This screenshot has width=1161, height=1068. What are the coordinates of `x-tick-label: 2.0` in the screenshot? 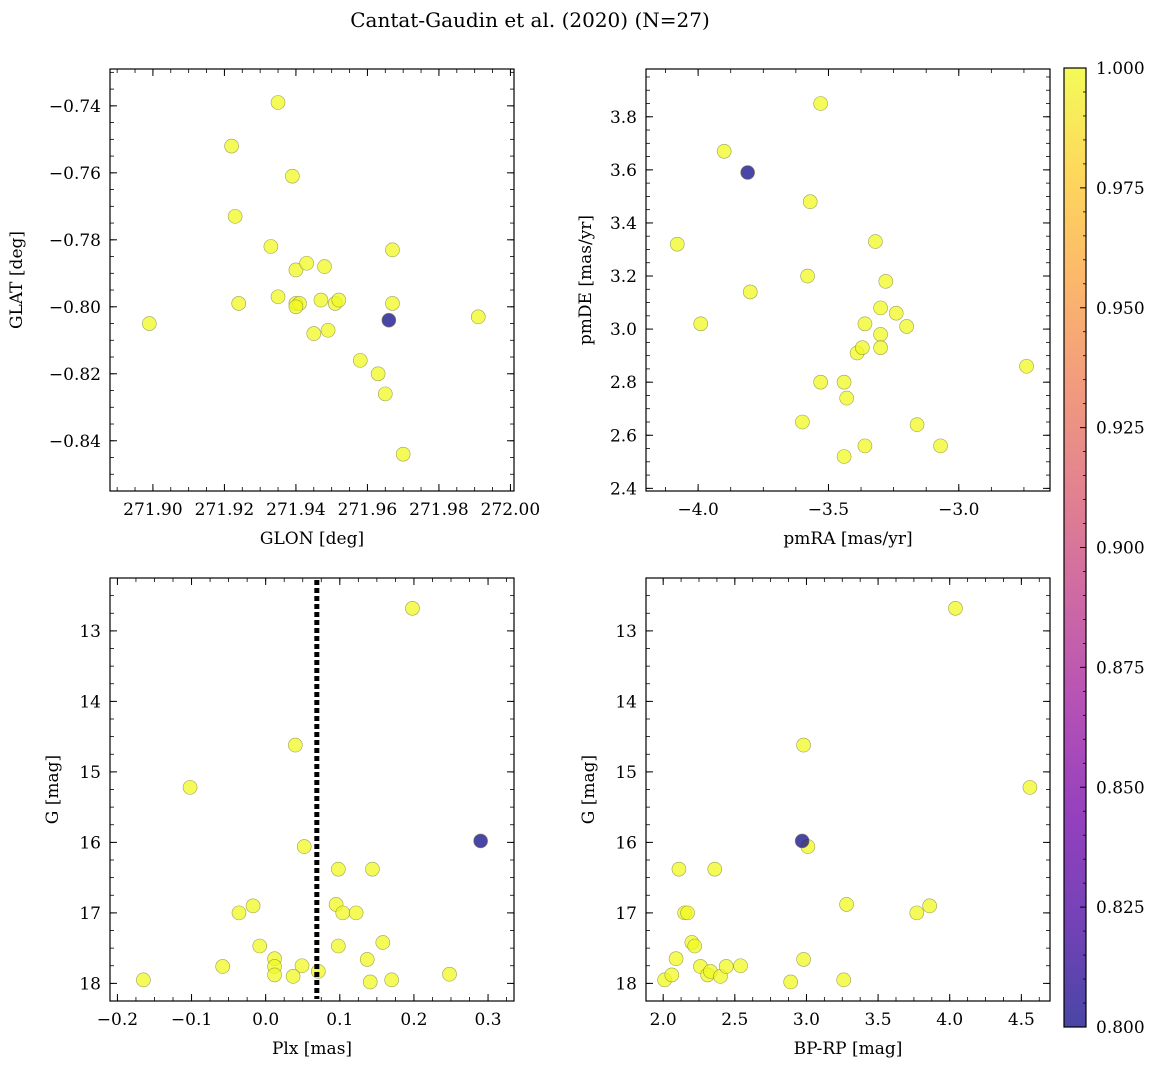 It's located at (663, 1020).